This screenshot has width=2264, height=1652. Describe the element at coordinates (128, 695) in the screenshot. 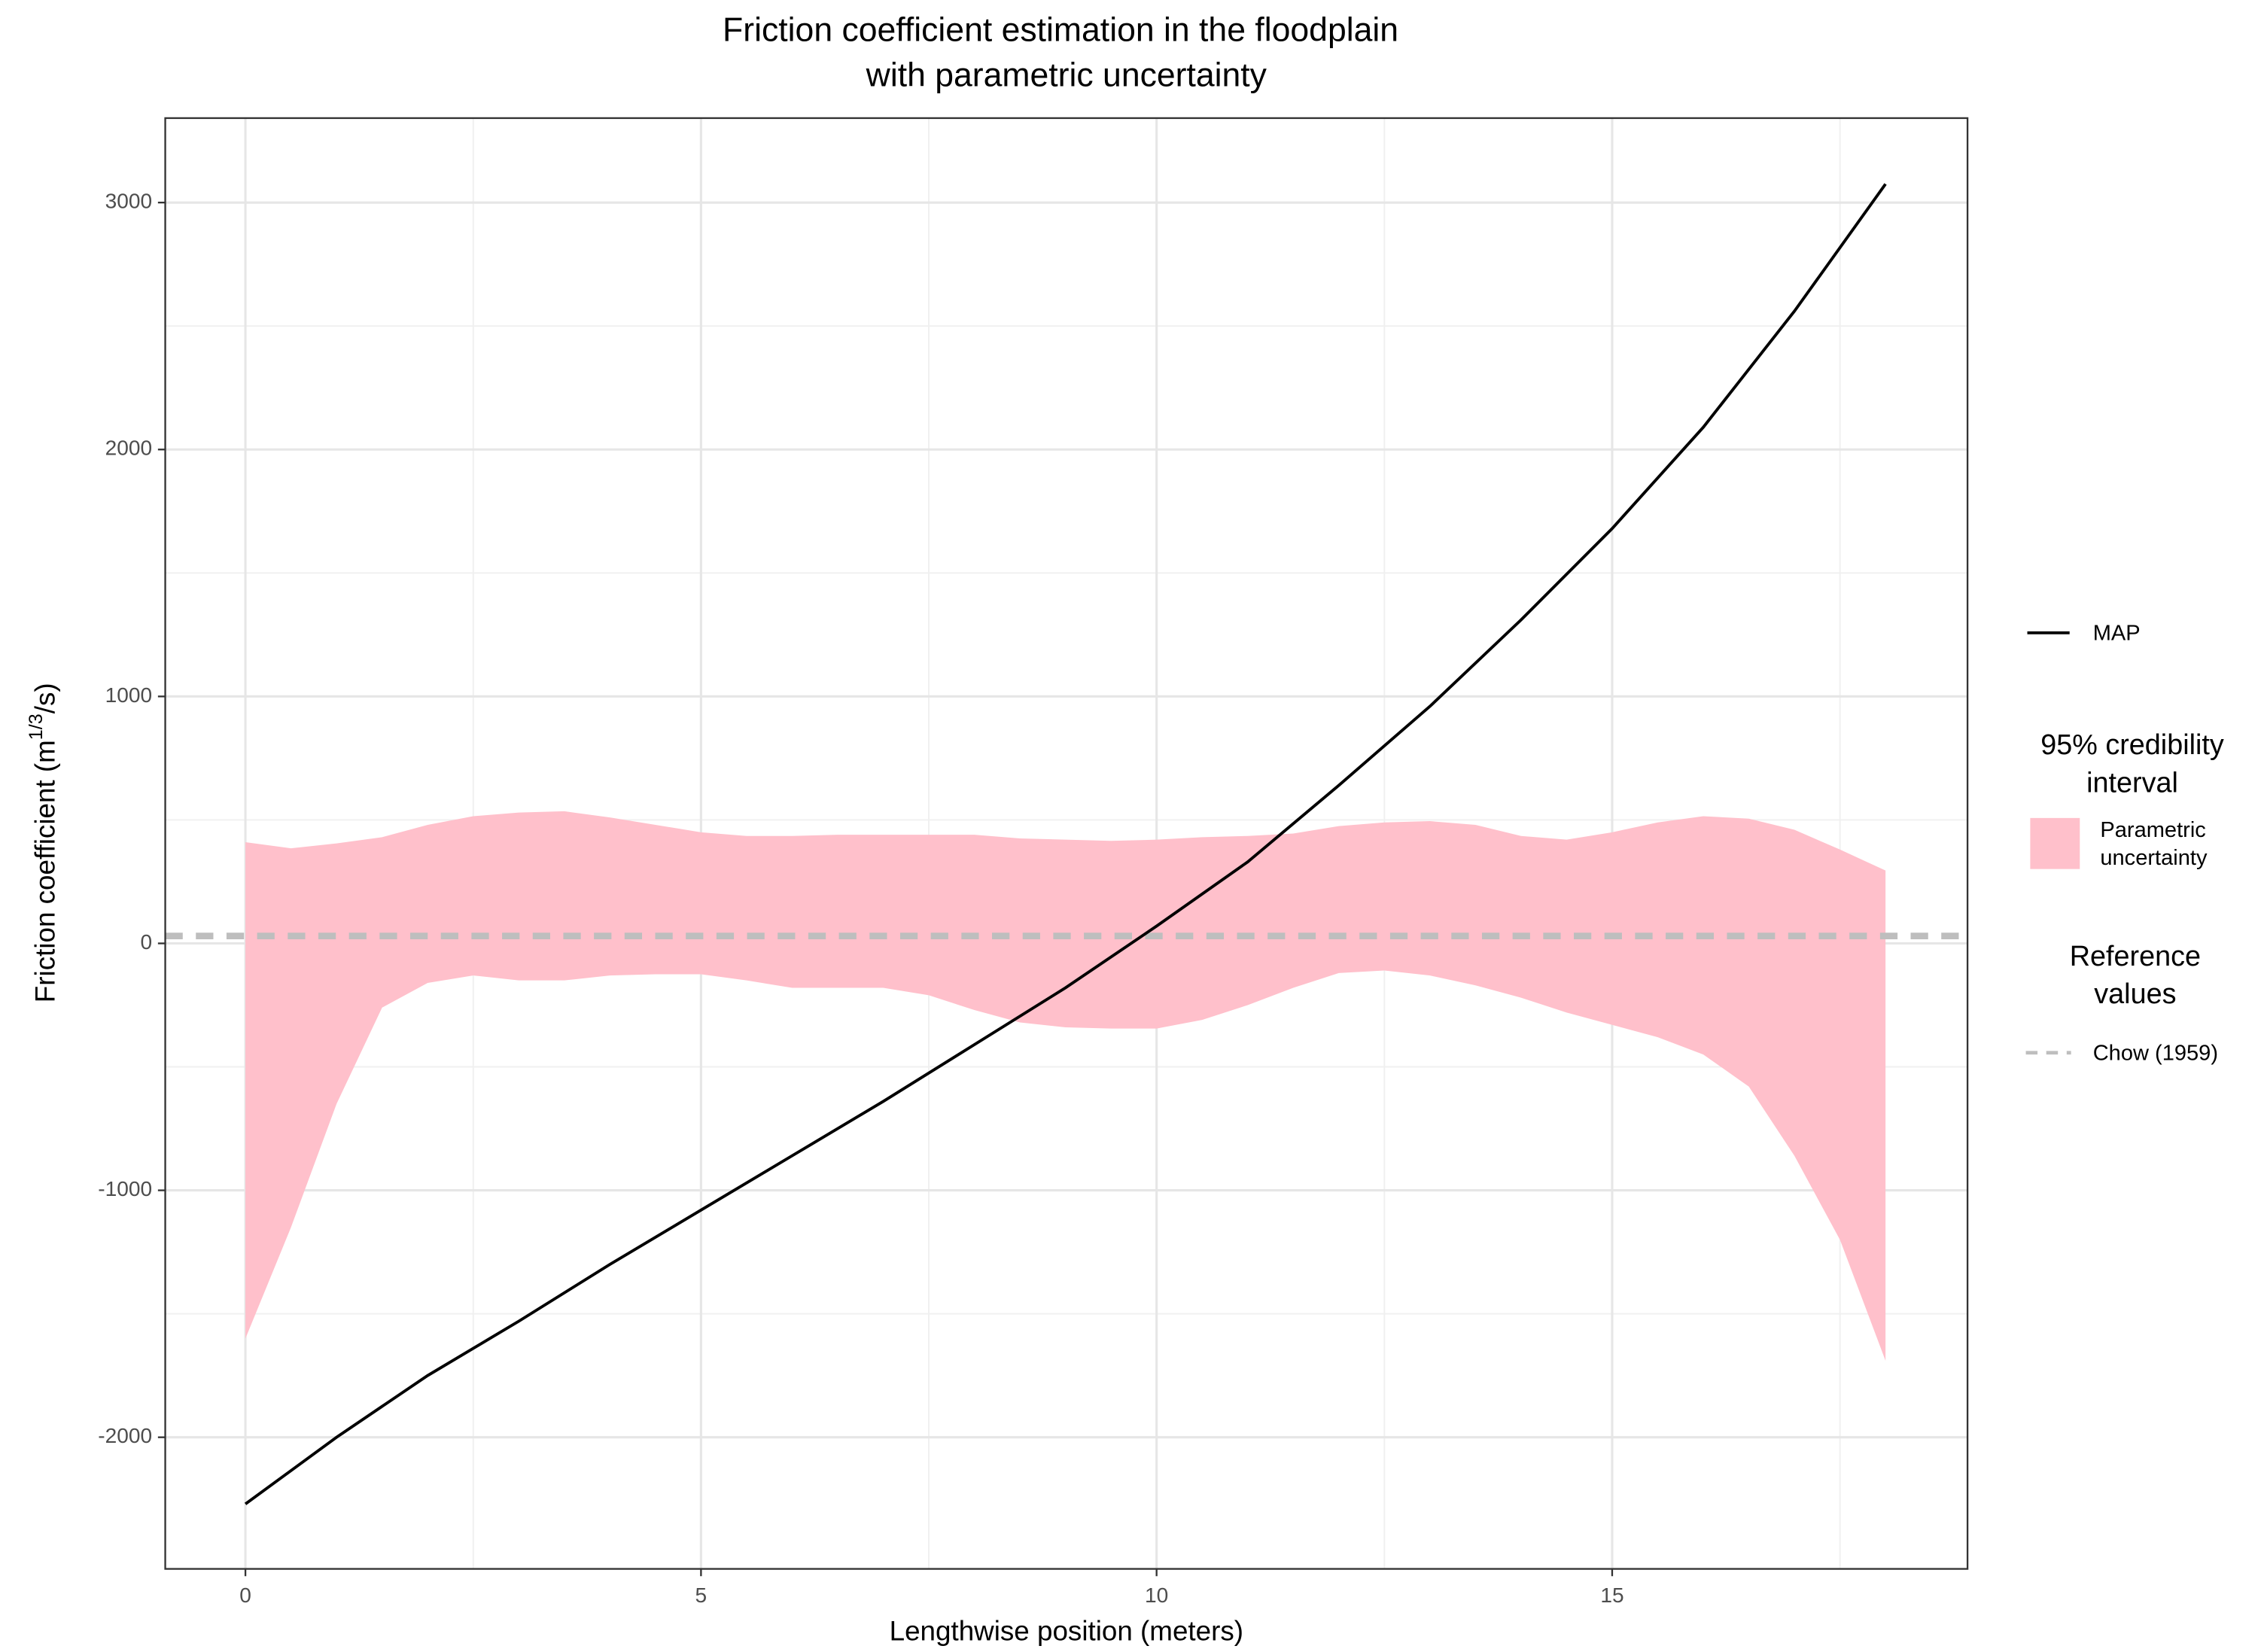

I see `y-tick-label: 1000` at that location.